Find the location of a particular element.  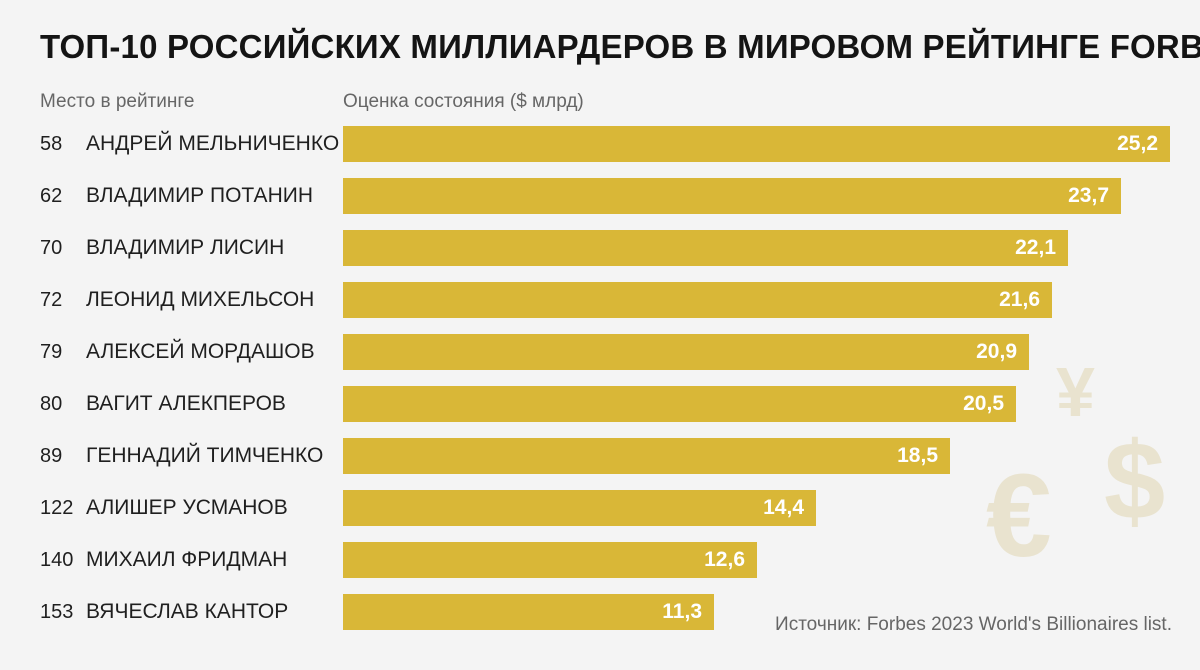

rank-label: 72 is located at coordinates (51, 300).